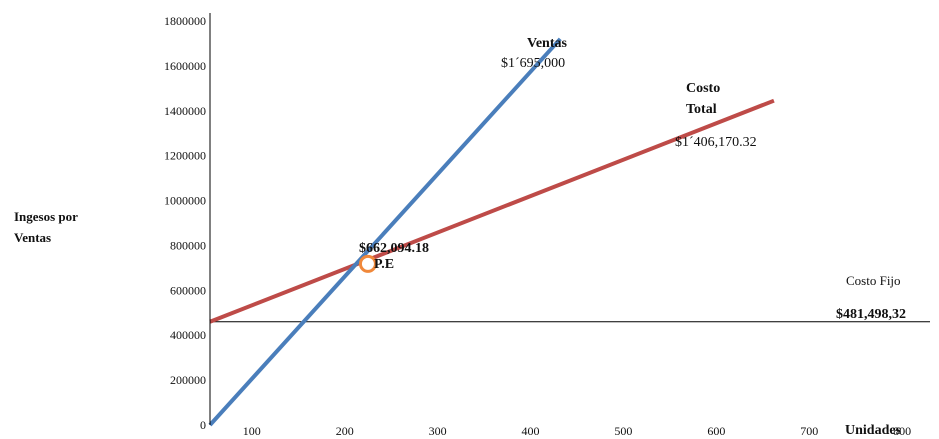 This screenshot has height=439, width=939. What do you see at coordinates (716, 142) in the screenshot?
I see `costo-total-value-label: $1´406,170.32` at bounding box center [716, 142].